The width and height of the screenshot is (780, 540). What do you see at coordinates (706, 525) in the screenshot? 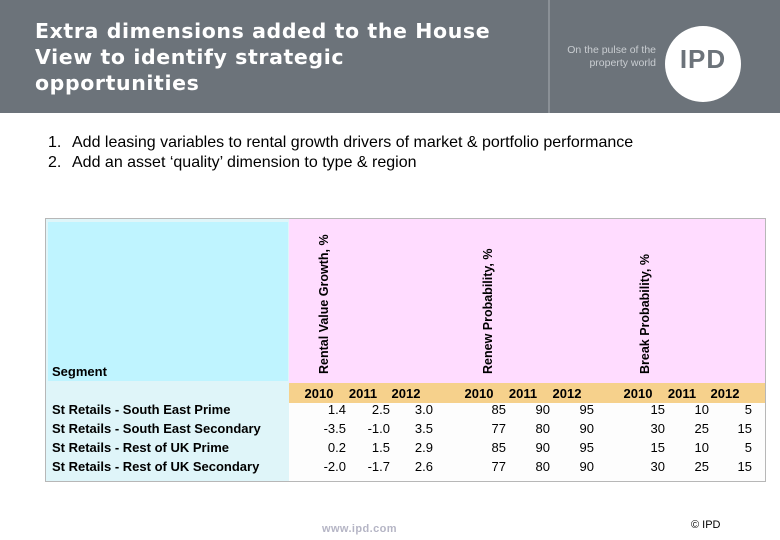
I see `footer-copyright: © IPD` at bounding box center [706, 525].